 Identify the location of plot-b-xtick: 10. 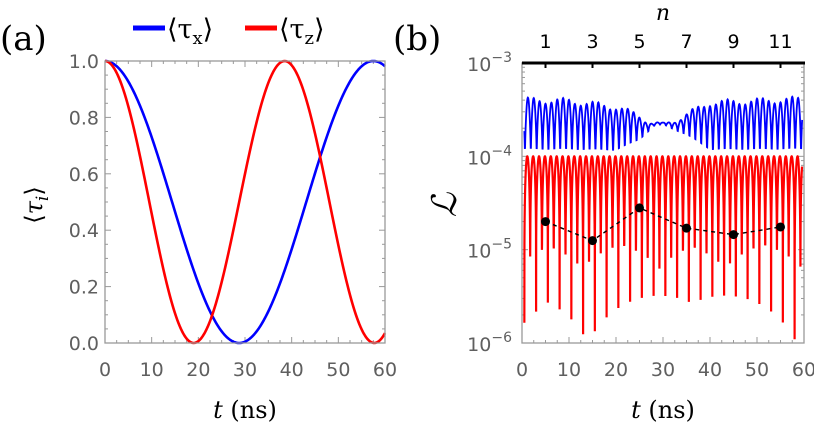
(569, 370).